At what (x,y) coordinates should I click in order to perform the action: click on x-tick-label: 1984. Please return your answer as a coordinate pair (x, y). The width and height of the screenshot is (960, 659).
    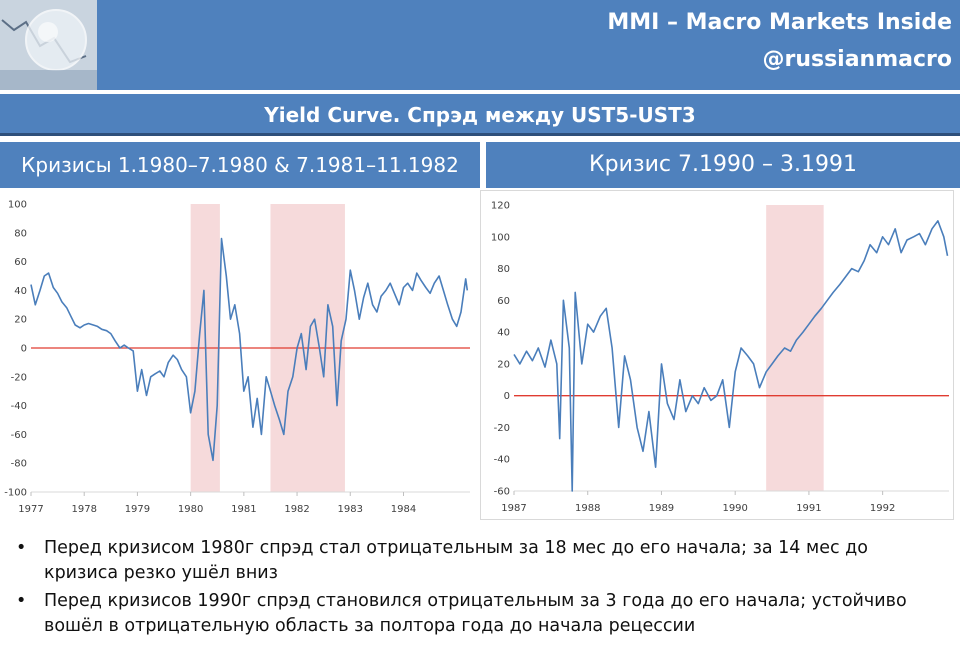
    Looking at the image, I should click on (403, 509).